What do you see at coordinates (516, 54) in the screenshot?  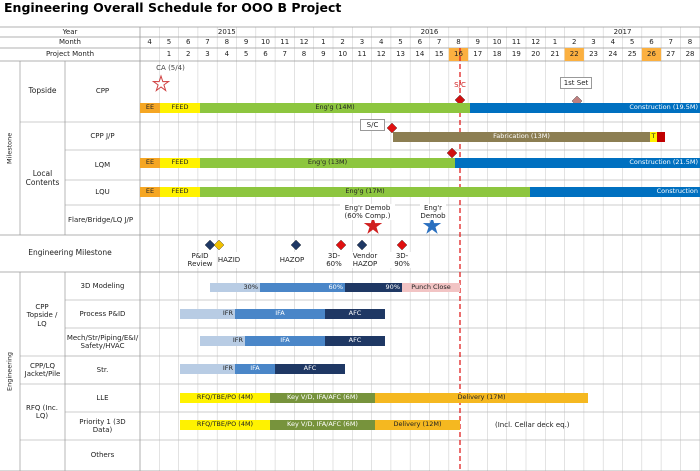 I see `project-month: 19` at bounding box center [516, 54].